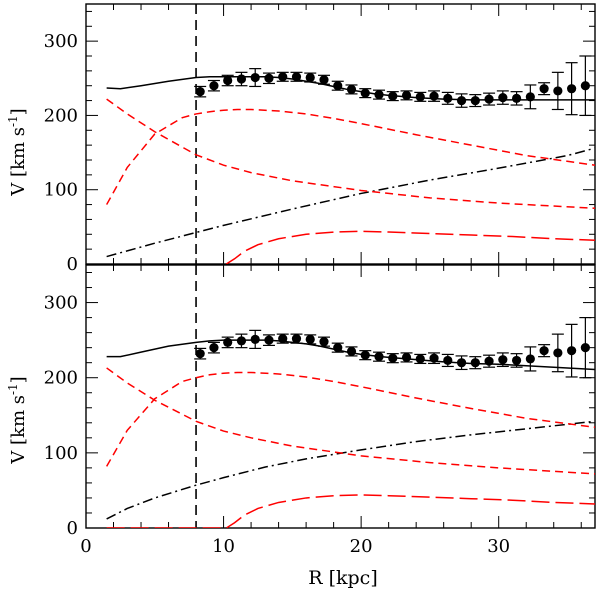  What do you see at coordinates (223, 546) in the screenshot?
I see `x-tick-label: 10` at bounding box center [223, 546].